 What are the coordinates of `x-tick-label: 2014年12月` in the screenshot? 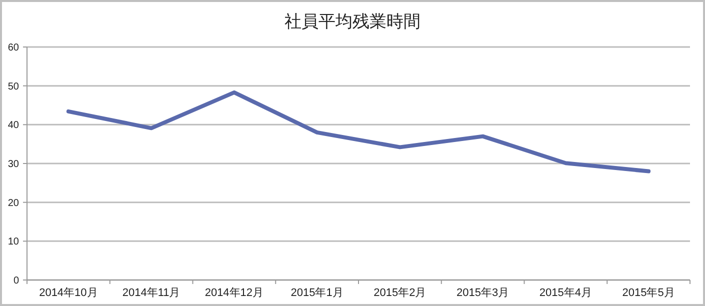 It's located at (234, 293).